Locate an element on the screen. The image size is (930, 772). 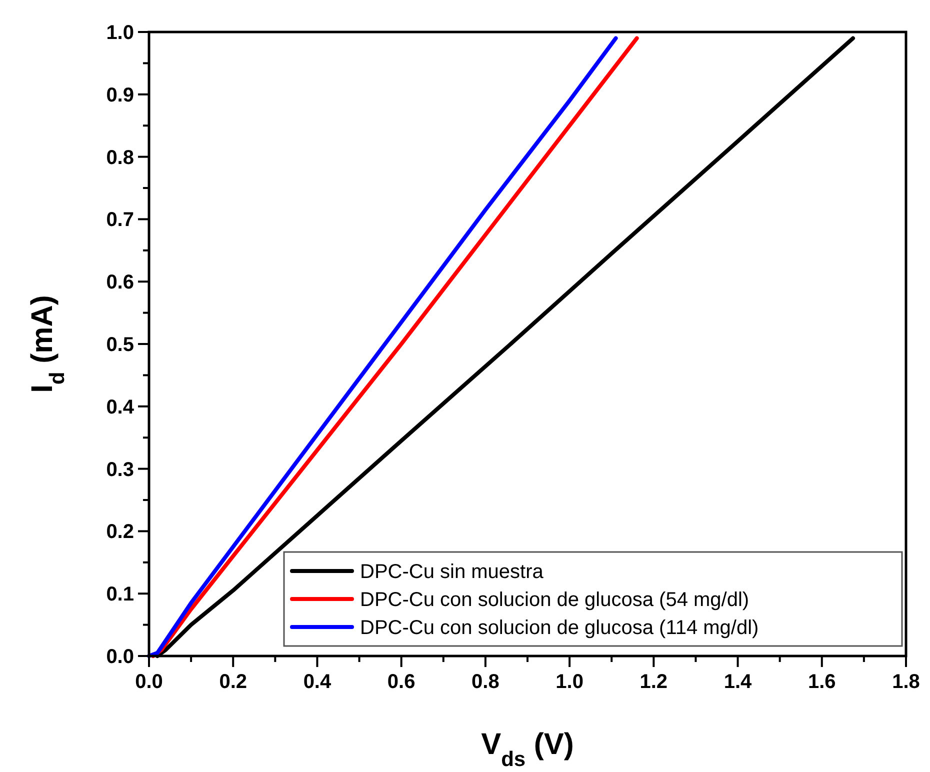
legend-label: DPC-Cu con solucion de glucosa (54 mg/dl) is located at coordinates (555, 600).